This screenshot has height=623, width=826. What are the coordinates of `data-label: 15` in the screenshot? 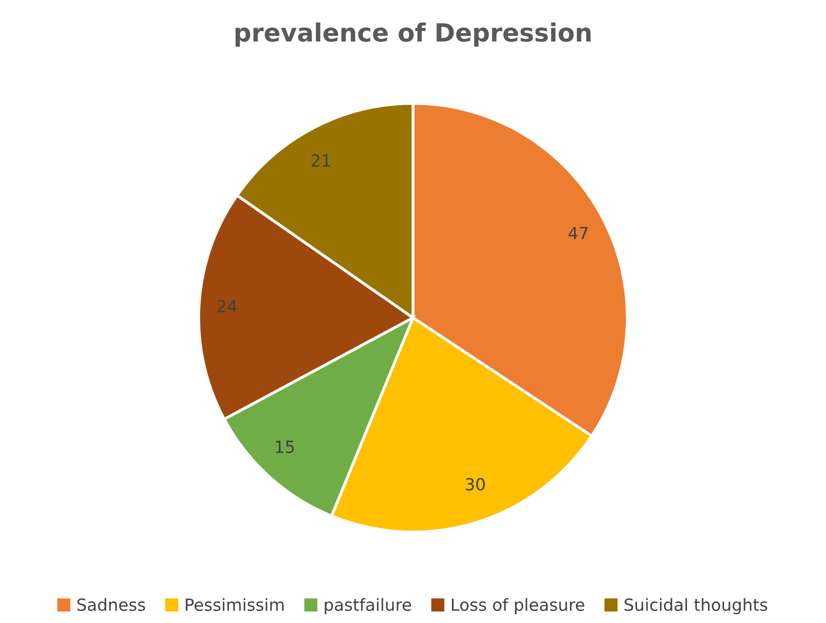 It's located at (285, 447).